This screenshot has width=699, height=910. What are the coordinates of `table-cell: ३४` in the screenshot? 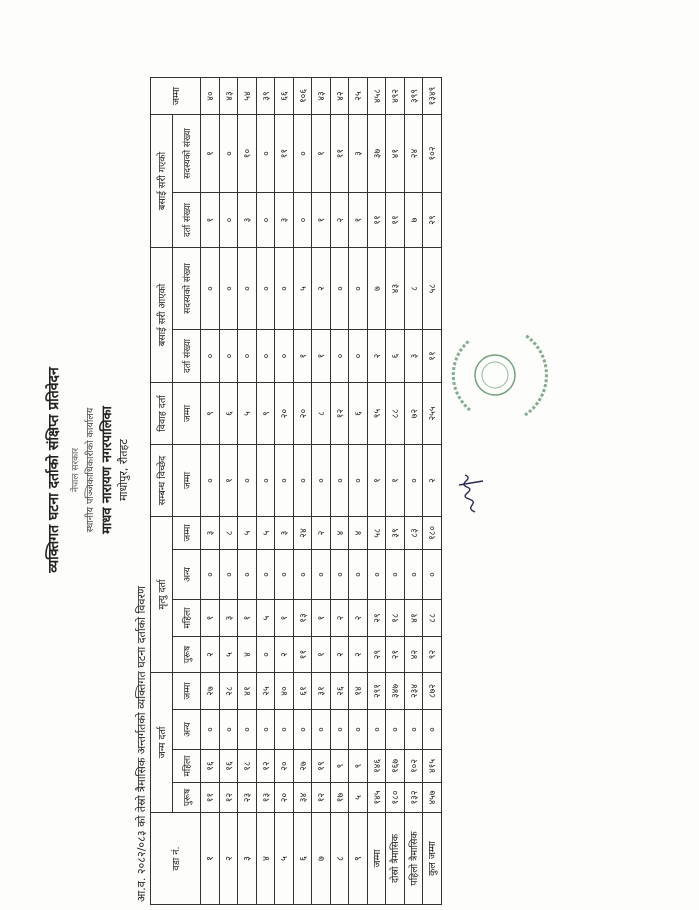 It's located at (302, 797).